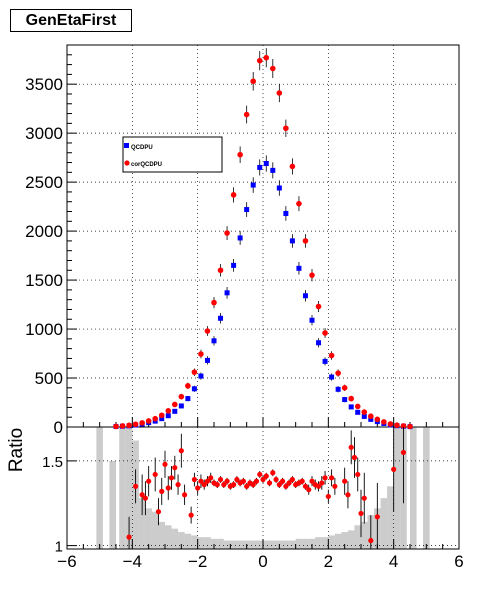  Describe the element at coordinates (44, 182) in the screenshot. I see `y-tick-label: 2500` at that location.